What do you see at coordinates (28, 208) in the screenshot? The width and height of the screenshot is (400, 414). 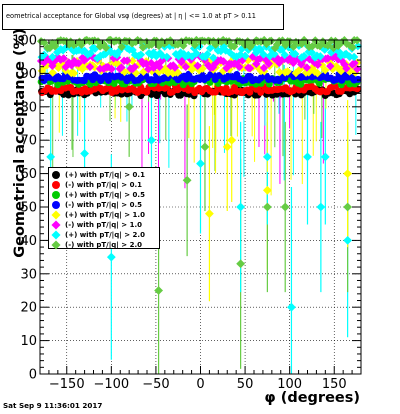 I see `y-tick-label: 50` at bounding box center [28, 208].